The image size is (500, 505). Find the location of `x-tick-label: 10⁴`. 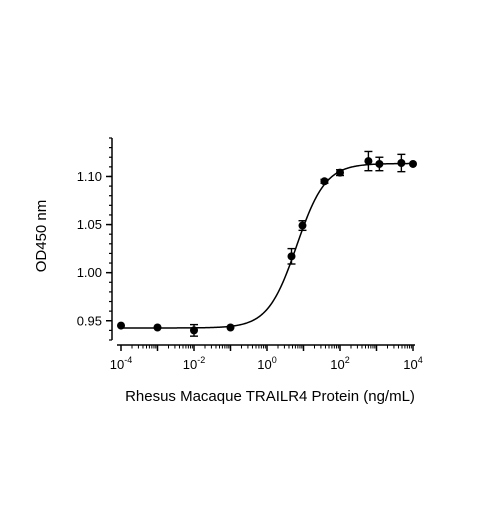

x-tick-label: 10⁴ is located at coordinates (412, 363).